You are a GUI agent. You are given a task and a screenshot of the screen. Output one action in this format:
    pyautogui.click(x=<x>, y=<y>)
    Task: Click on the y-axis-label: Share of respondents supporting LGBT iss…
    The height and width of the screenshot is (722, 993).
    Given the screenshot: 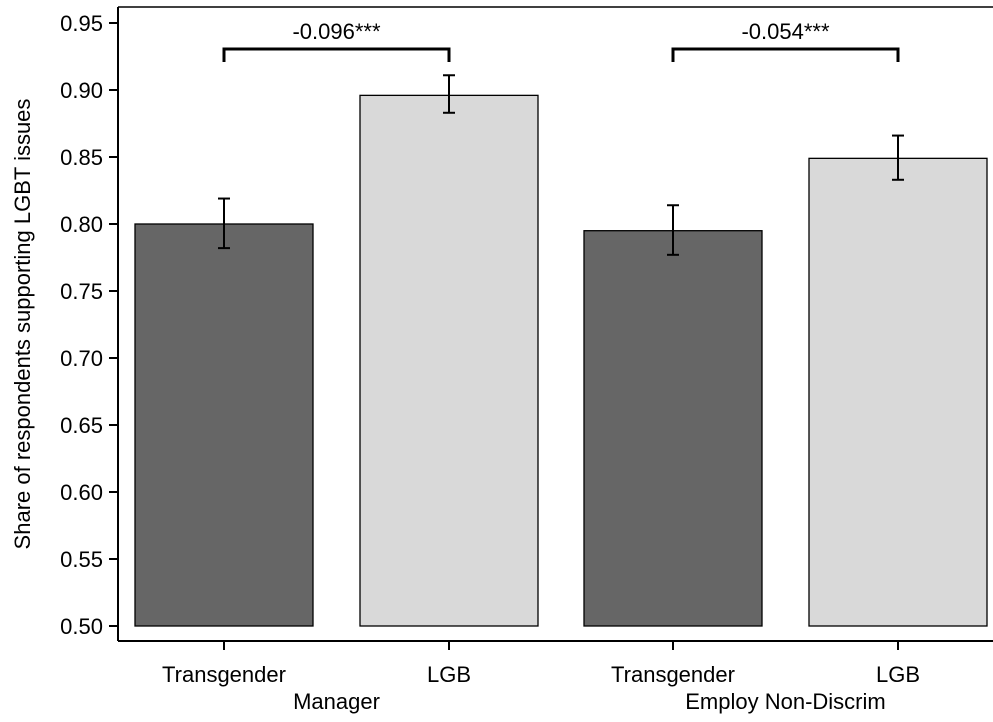 What is the action you would take?
    pyautogui.click(x=22, y=324)
    